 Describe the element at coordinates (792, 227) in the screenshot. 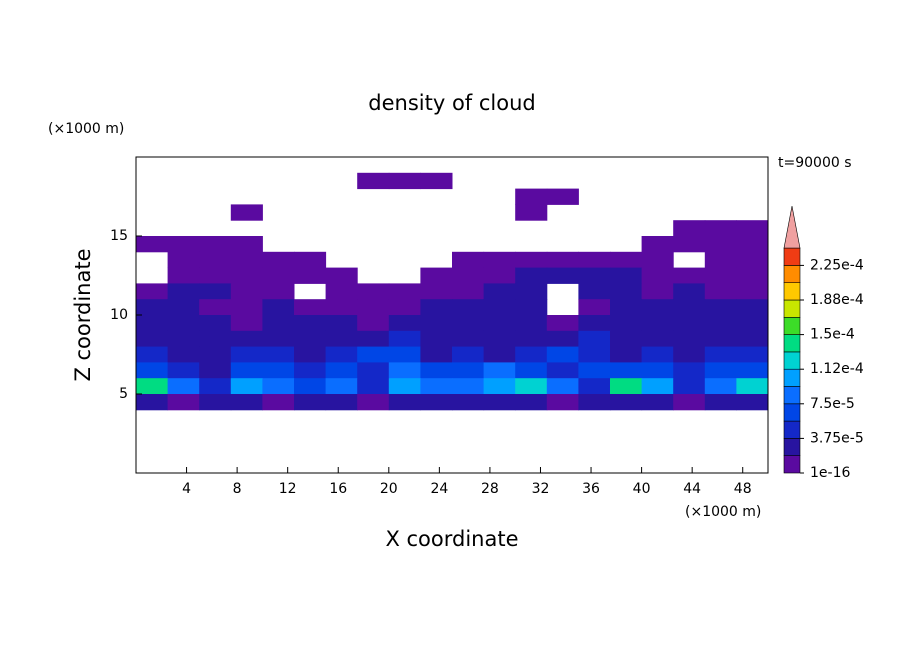

I see `colorbar-over` at that location.